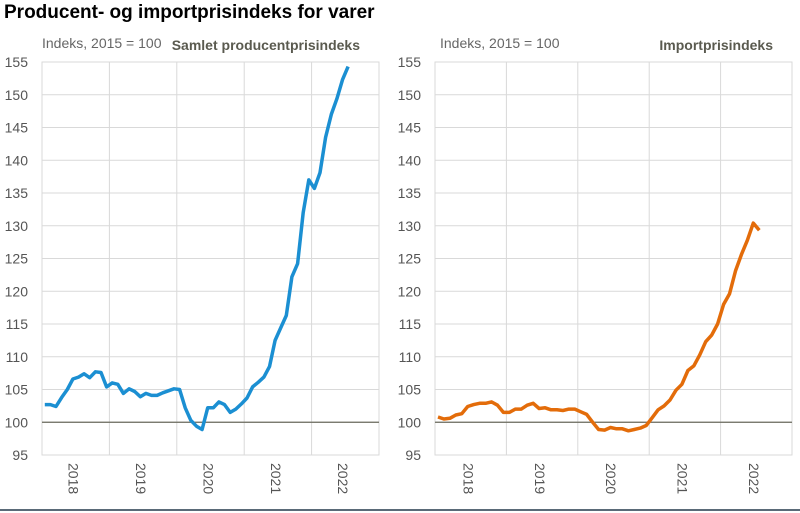 Image resolution: width=800 pixels, height=513 pixels. What do you see at coordinates (716, 45) in the screenshot?
I see `series-title: Importprisindeks` at bounding box center [716, 45].